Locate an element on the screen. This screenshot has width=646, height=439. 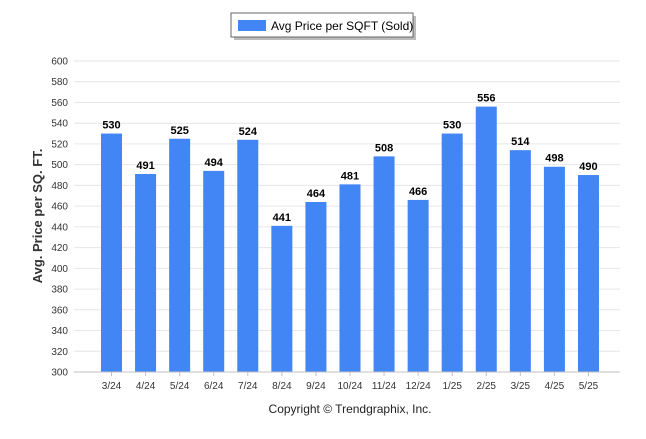
bar-value-label: 491 is located at coordinates (145, 166).